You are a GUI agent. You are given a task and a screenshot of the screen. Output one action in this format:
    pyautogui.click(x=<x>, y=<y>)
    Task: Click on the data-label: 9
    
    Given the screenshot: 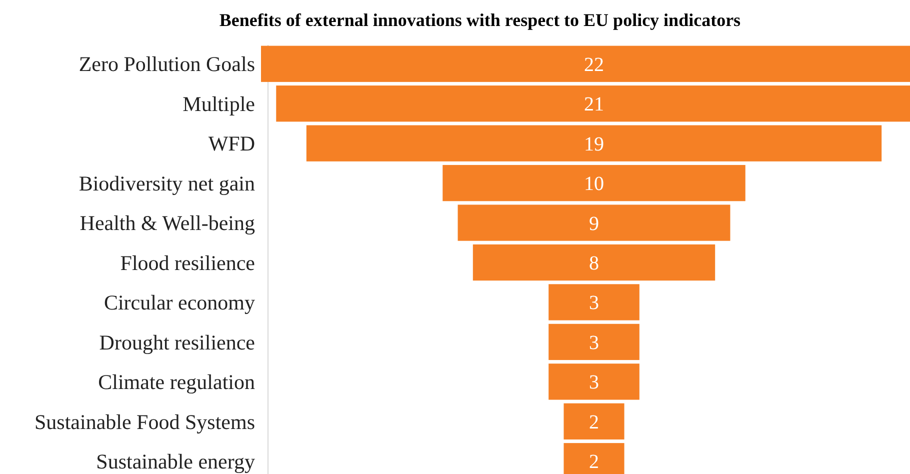 What is the action you would take?
    pyautogui.click(x=594, y=223)
    